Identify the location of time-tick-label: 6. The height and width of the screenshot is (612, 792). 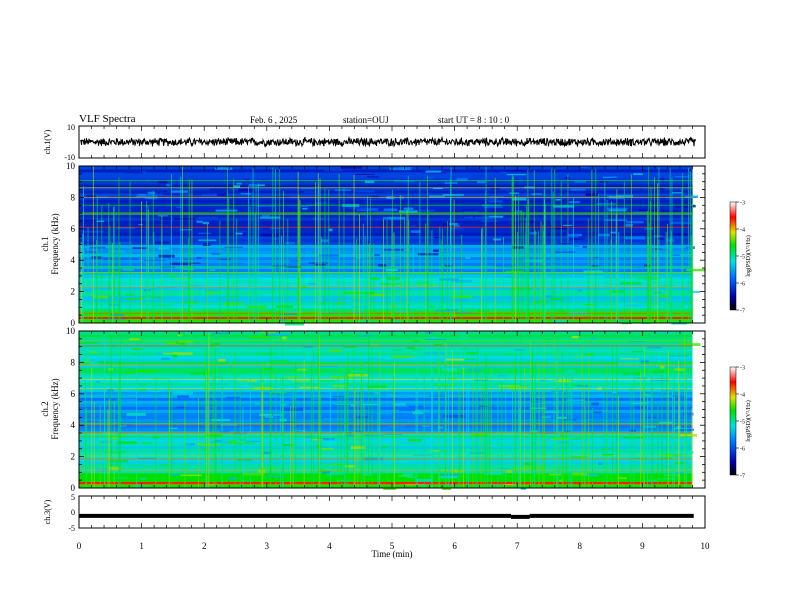
(454, 546).